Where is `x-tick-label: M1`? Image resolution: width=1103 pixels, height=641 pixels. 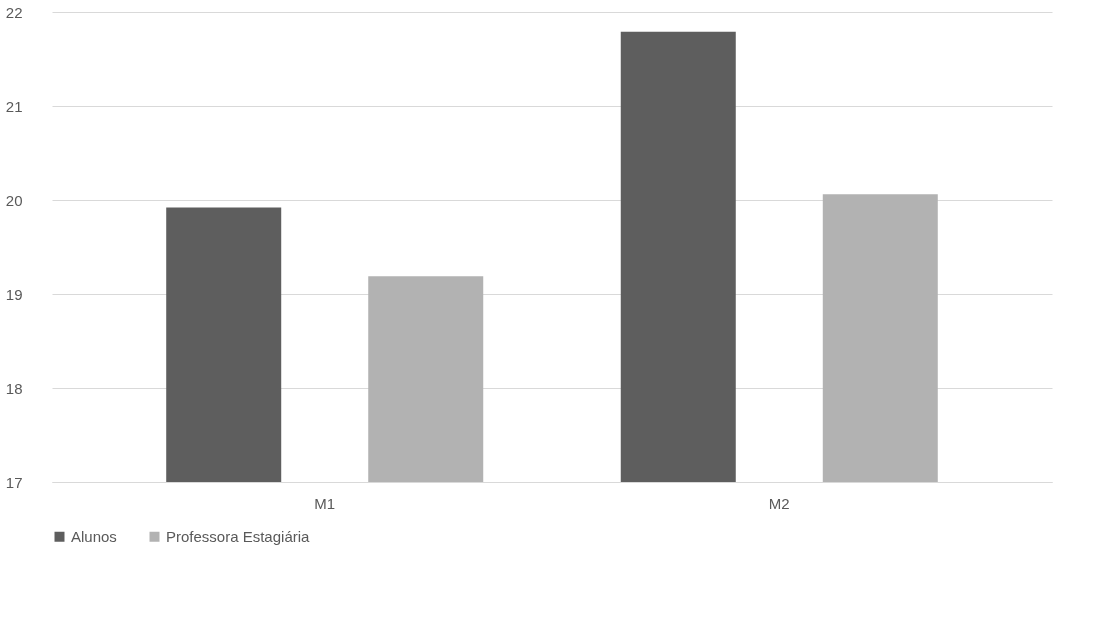
x-tick-label: M1 is located at coordinates (325, 503).